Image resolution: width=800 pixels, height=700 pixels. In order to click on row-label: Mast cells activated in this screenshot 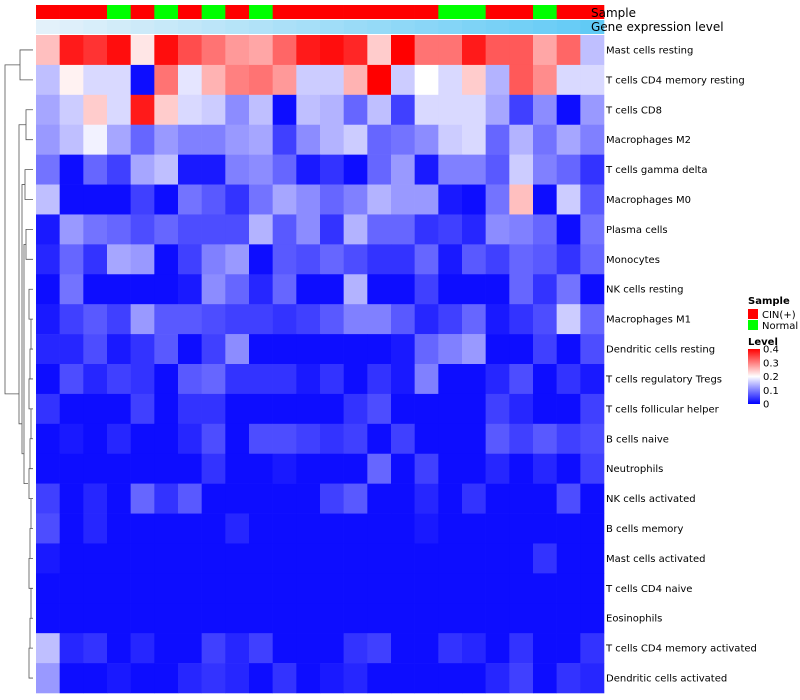, I will do `click(655, 559)`.